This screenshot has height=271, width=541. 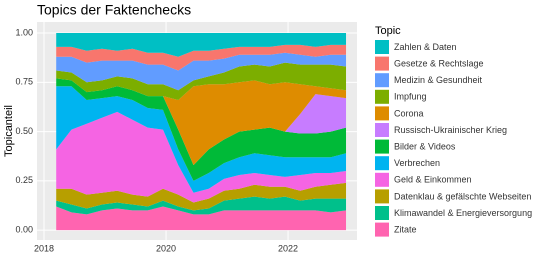 What do you see at coordinates (450, 130) in the screenshot?
I see `legend-label: Russisch-Ukrainischer Krieg` at bounding box center [450, 130].